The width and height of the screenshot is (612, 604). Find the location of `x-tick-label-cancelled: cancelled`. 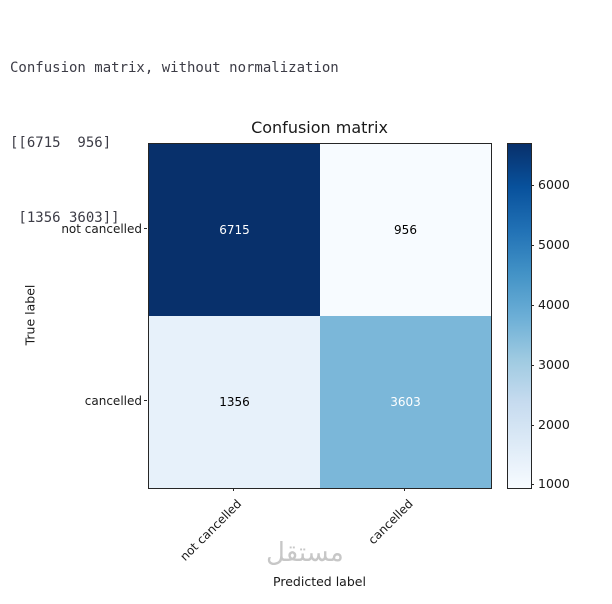

x-tick-label-cancelled: cancelled is located at coordinates (390, 522).